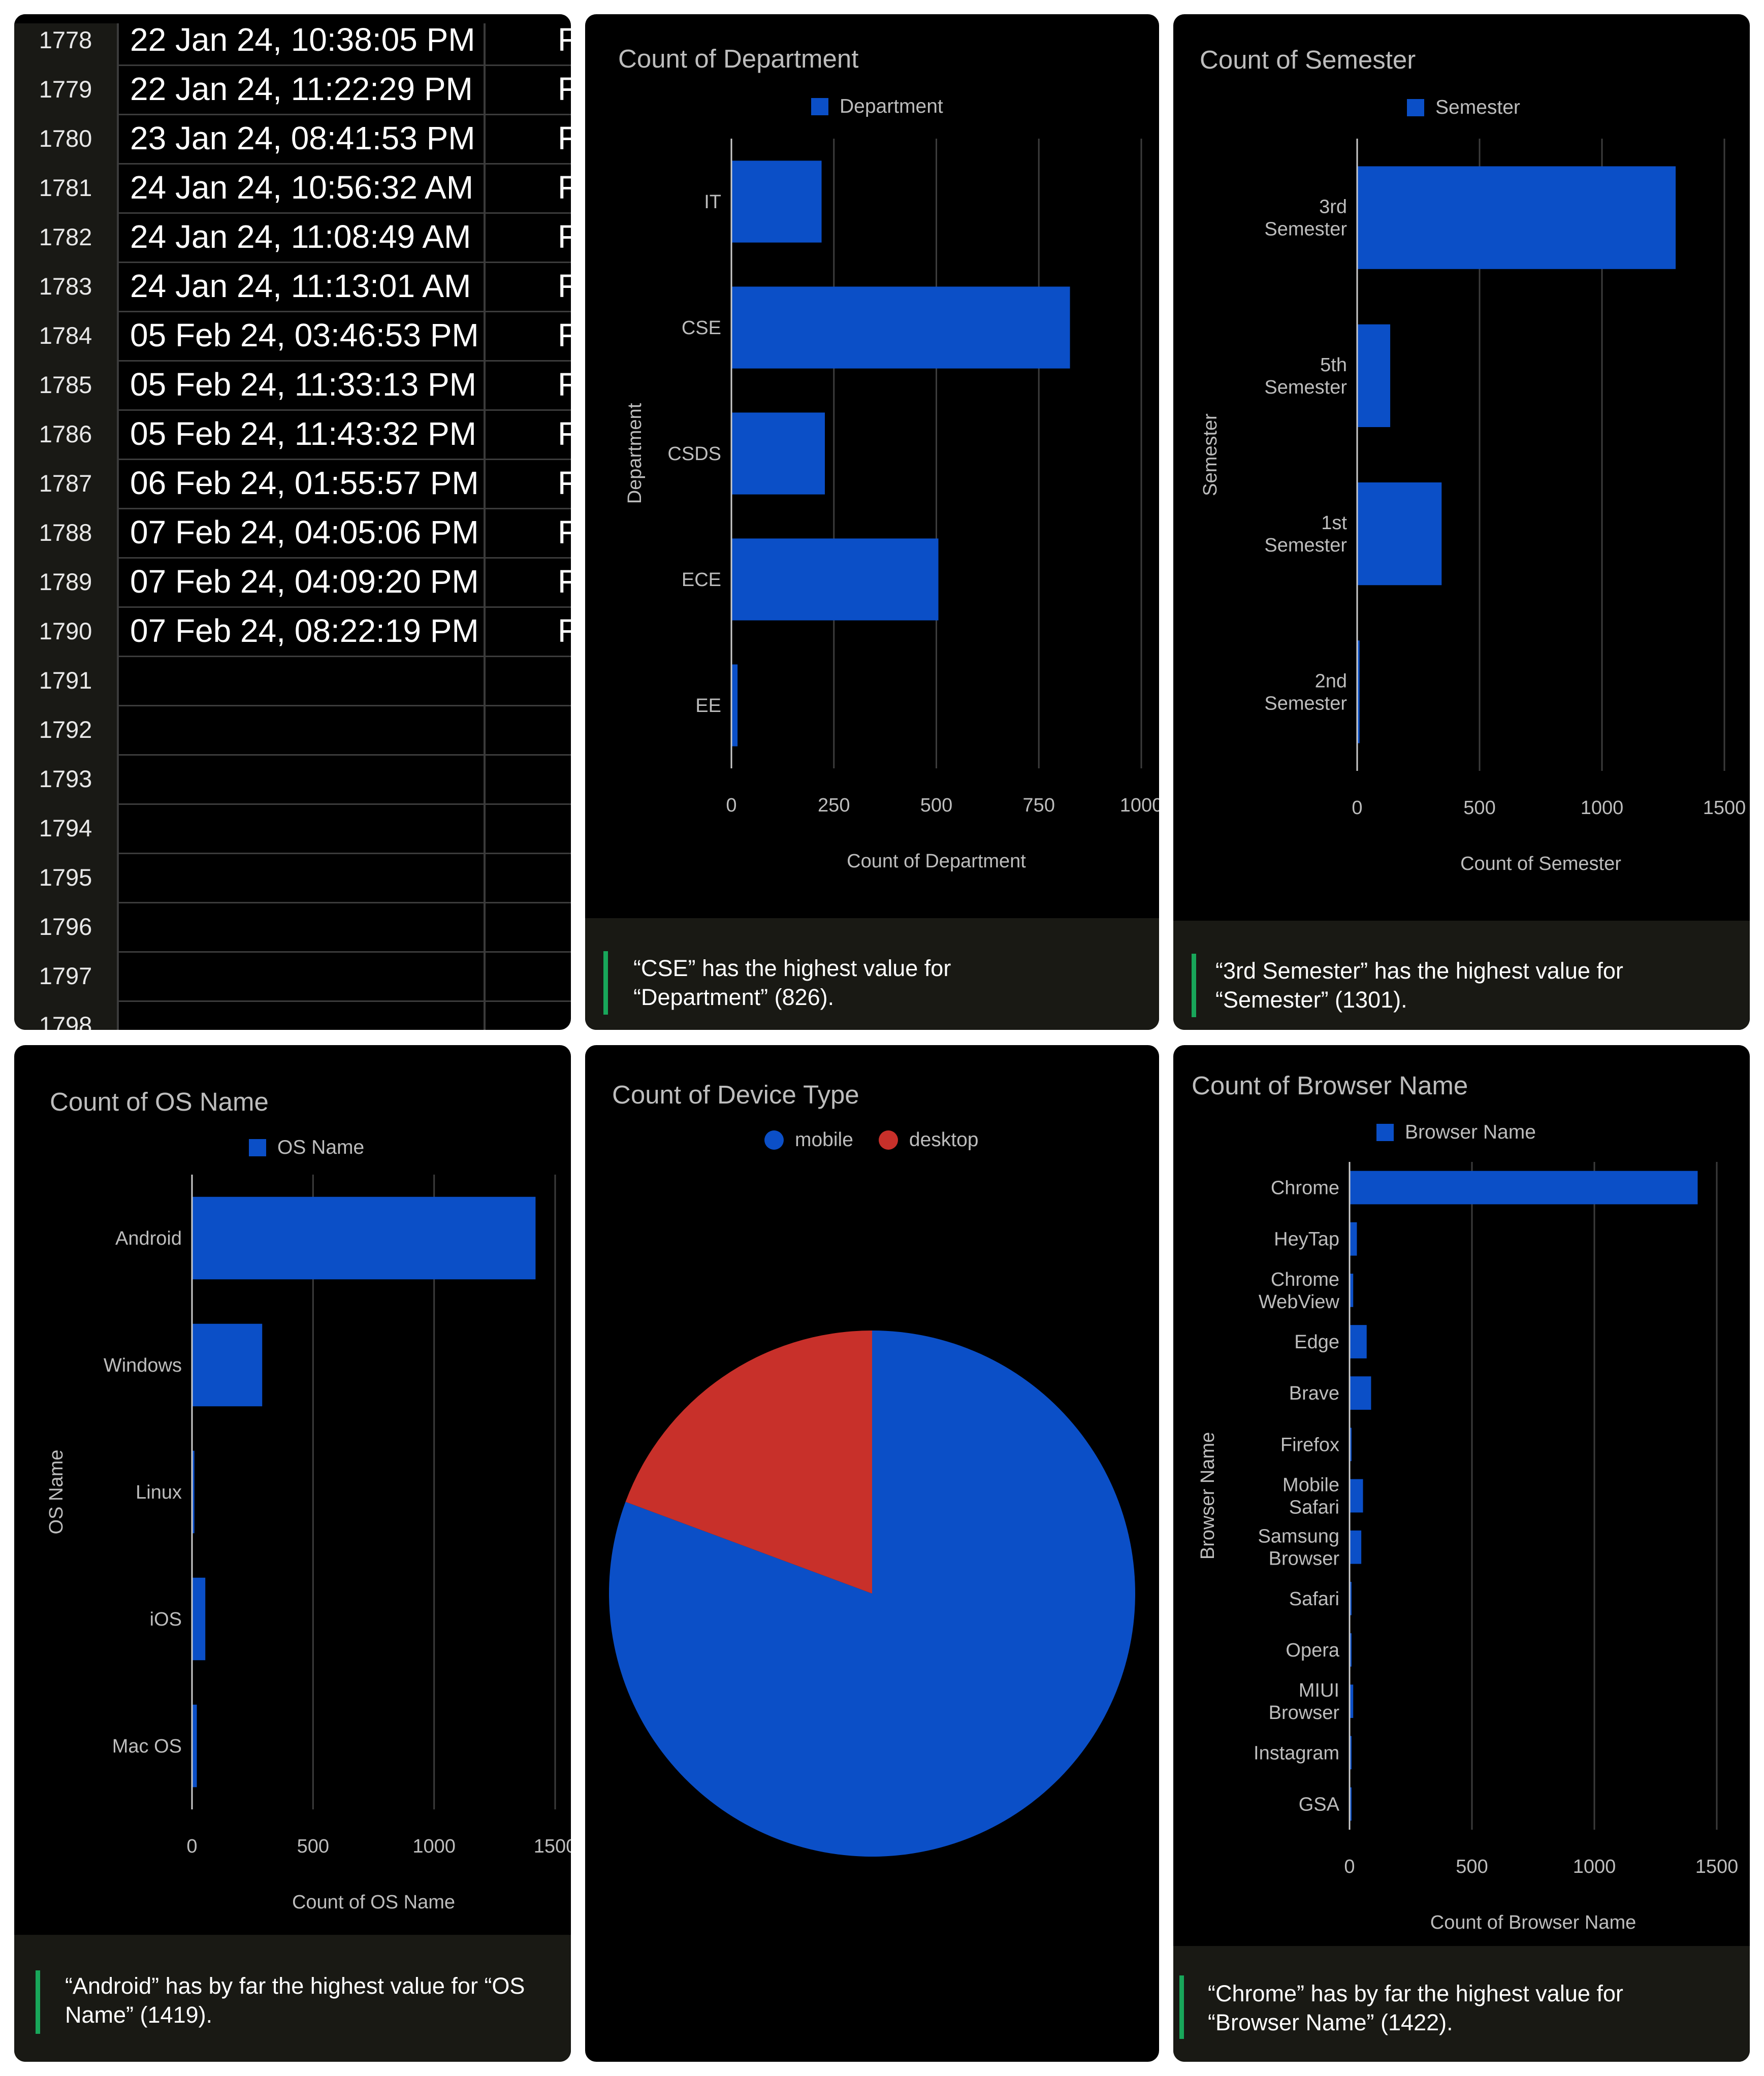 The image size is (1764, 2076). What do you see at coordinates (303, 89) in the screenshot?
I see `timestamp-cell: 22 Jan 24, 11:22:29 PM` at bounding box center [303, 89].